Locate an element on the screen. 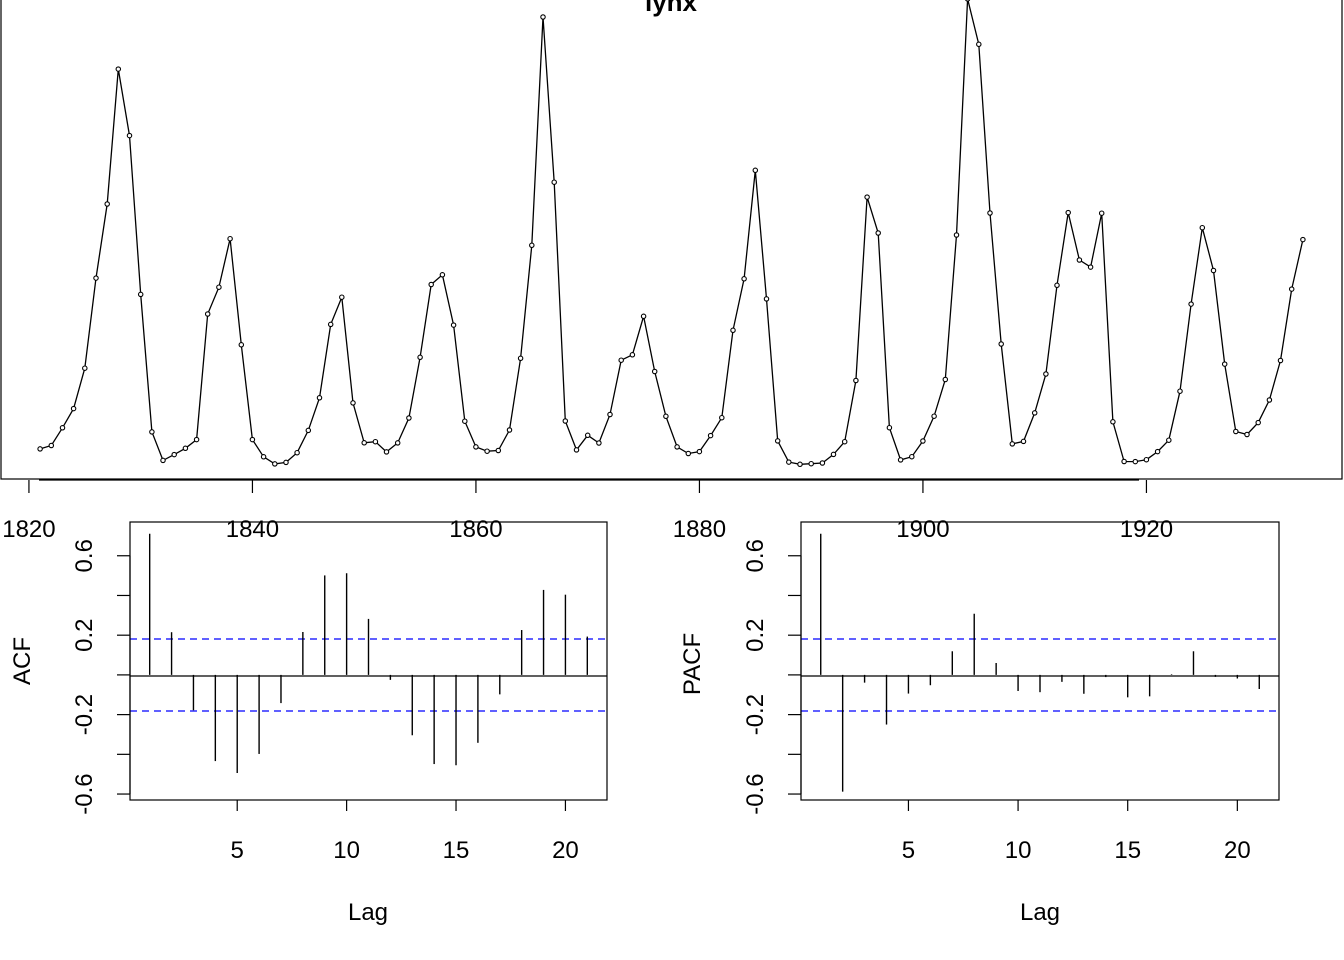  lynx-x-tick-label: 1820 is located at coordinates (28, 529).